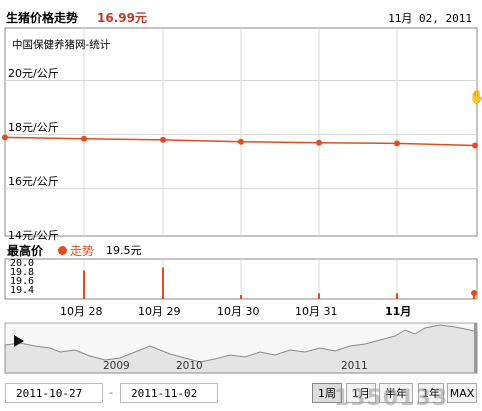  What do you see at coordinates (61, 45) in the screenshot?
I see `data-source-label: 中国保健养猪网-统计` at bounding box center [61, 45].